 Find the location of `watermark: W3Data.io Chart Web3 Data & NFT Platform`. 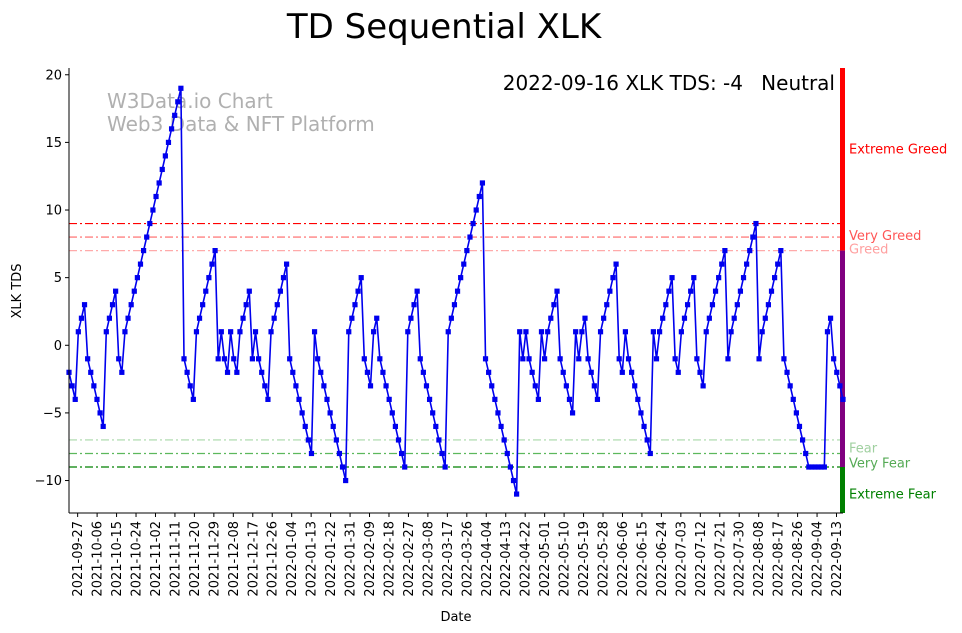

watermark: W3Data.io Chart Web3 Data & NFT Platform is located at coordinates (241, 112).